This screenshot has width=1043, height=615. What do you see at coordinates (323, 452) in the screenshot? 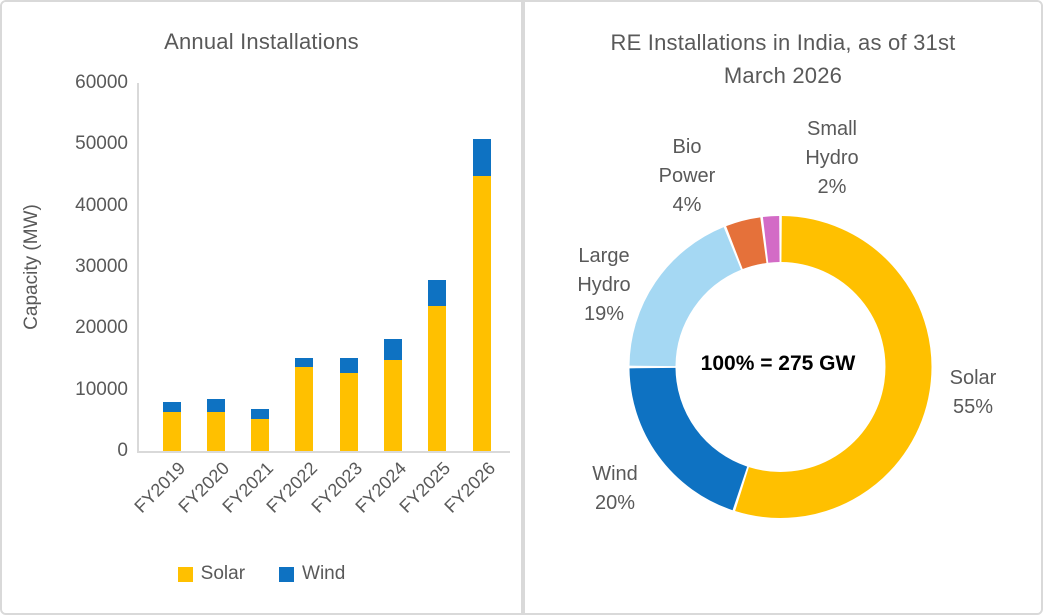
I see `x-axis-line` at bounding box center [323, 452].